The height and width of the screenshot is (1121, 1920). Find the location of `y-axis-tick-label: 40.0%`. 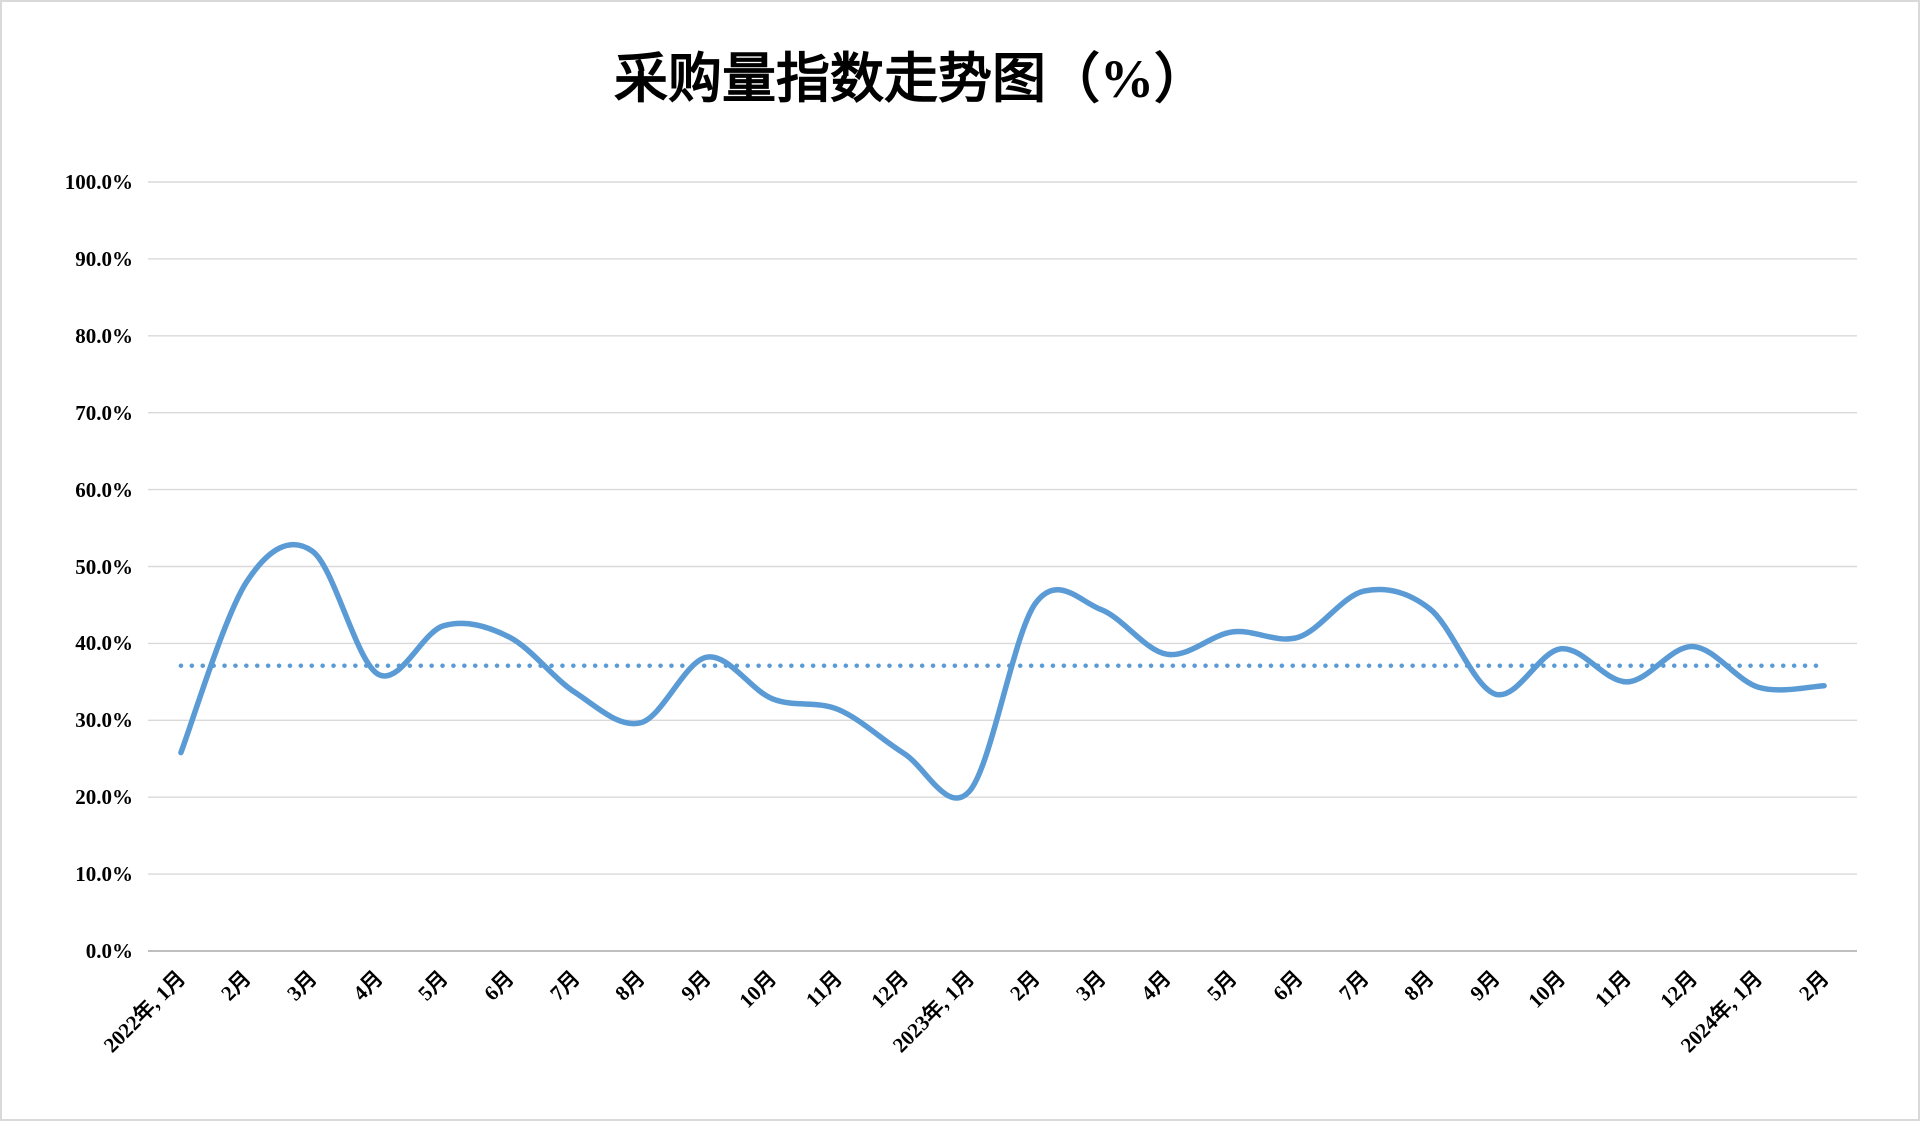

y-axis-tick-label: 40.0% is located at coordinates (104, 643).